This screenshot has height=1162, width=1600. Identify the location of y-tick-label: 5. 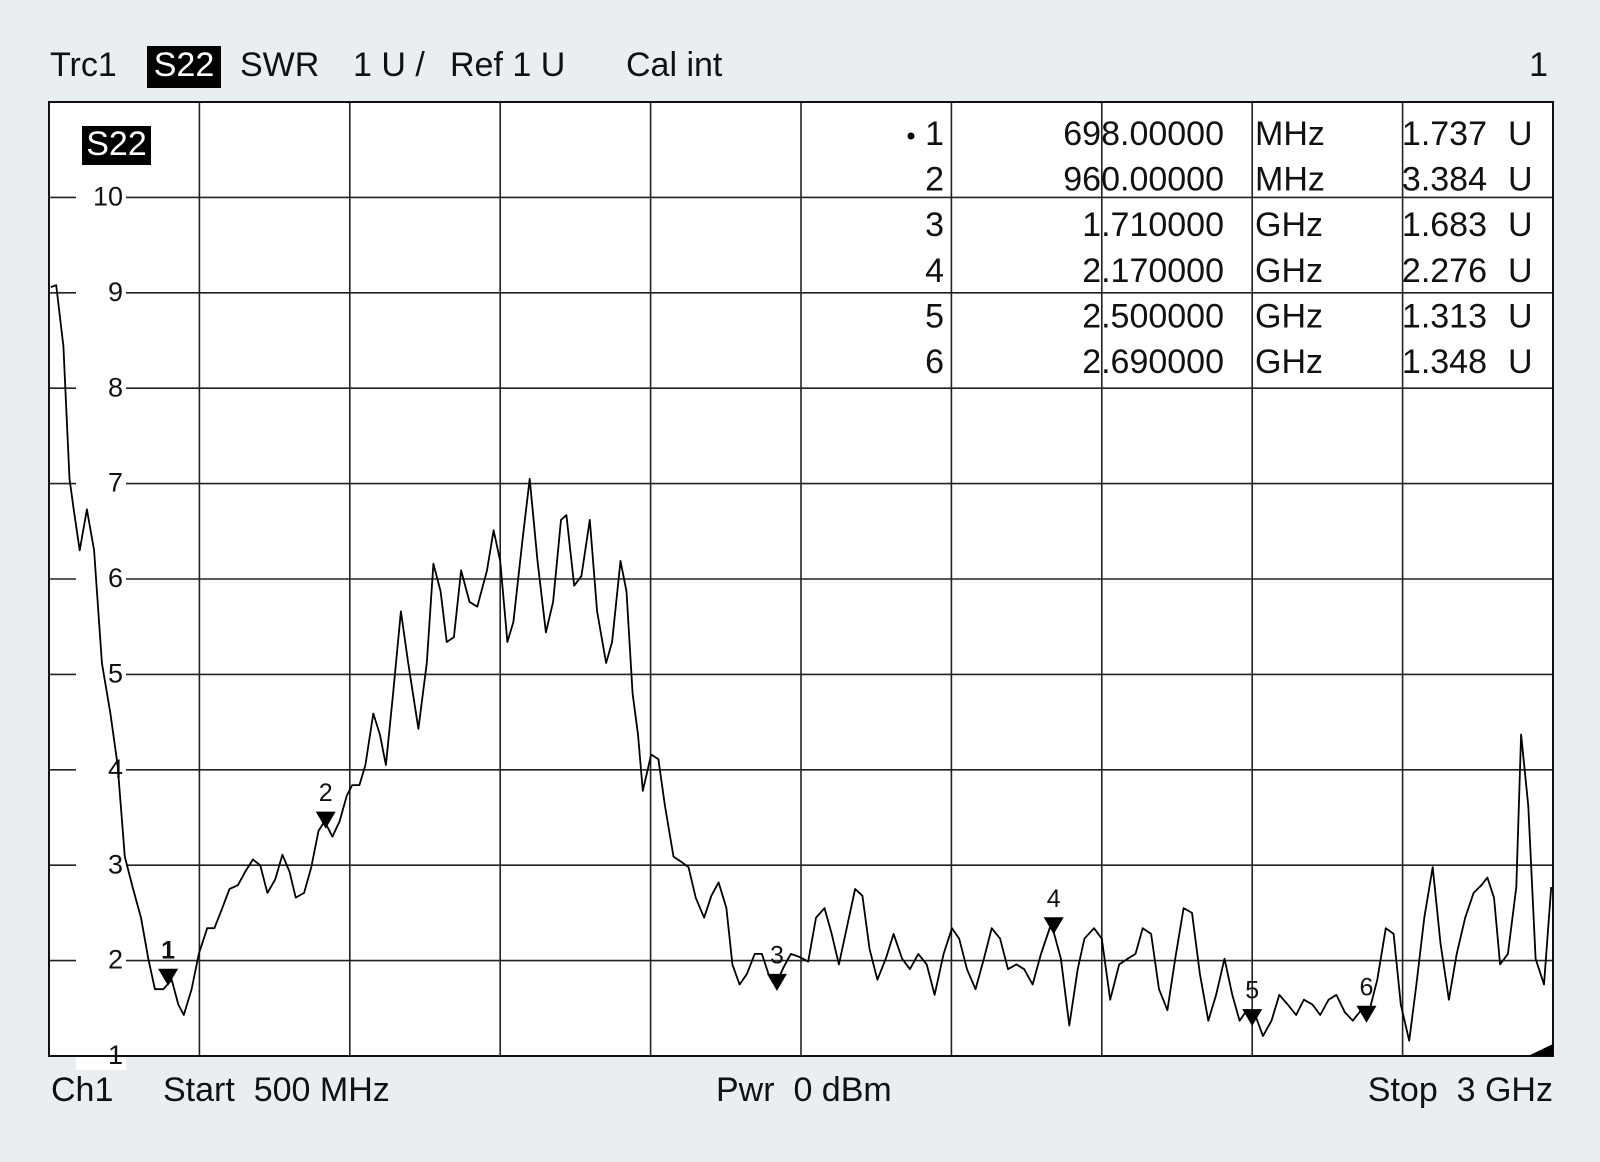
(115, 674).